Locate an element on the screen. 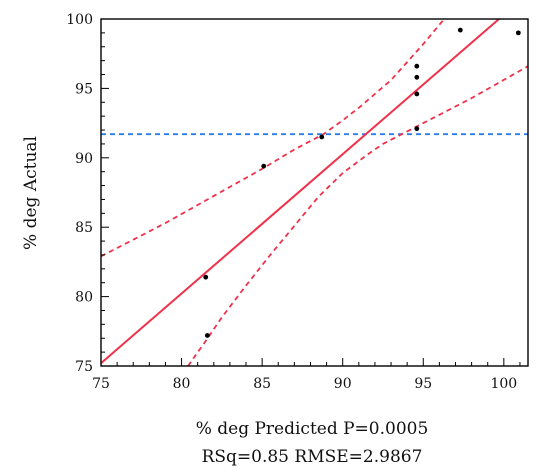 The image size is (546, 473). x-tick-label: 75 is located at coordinates (101, 384).